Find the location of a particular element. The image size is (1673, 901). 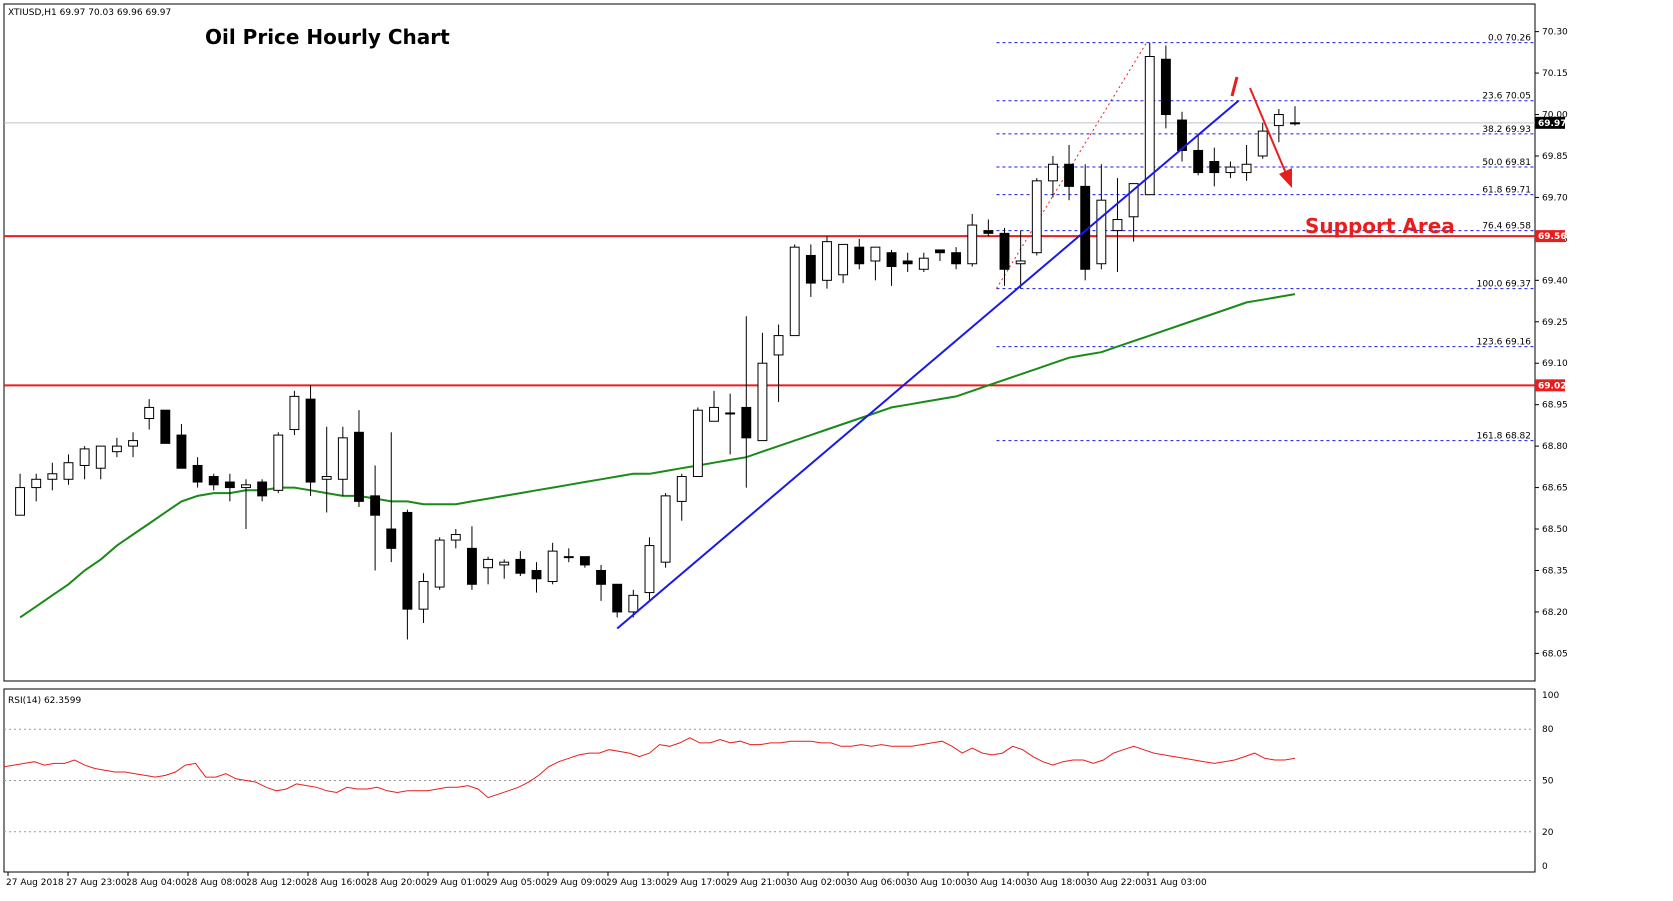

x-tick-label: 27 Aug 2018 is located at coordinates (35, 883).